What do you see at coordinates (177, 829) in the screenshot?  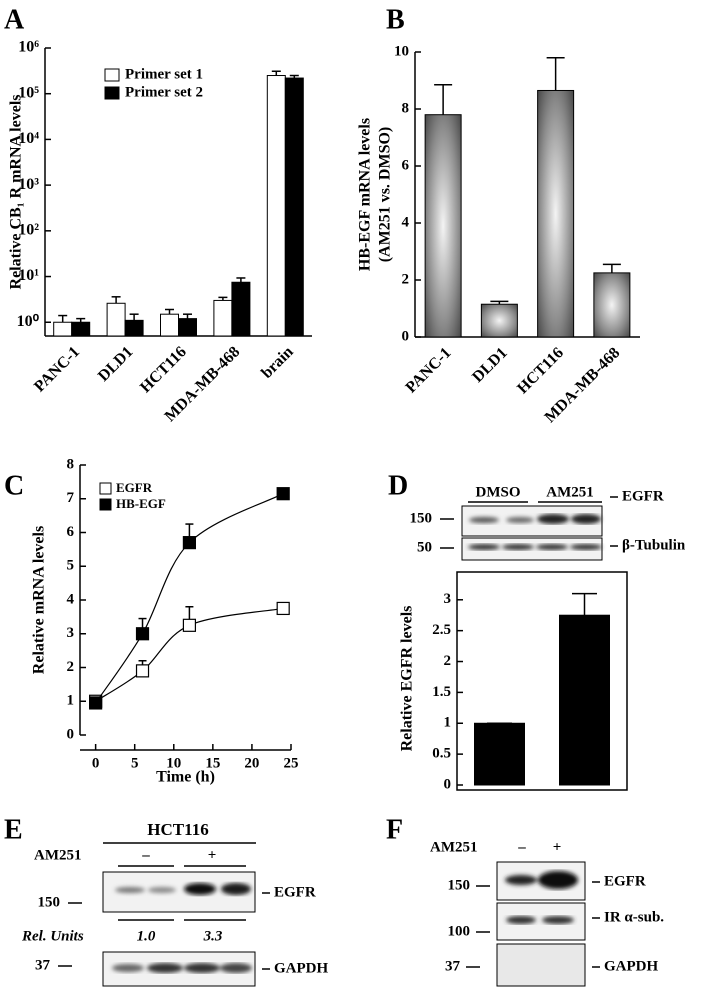 I see `cell-line: HCT116` at bounding box center [177, 829].